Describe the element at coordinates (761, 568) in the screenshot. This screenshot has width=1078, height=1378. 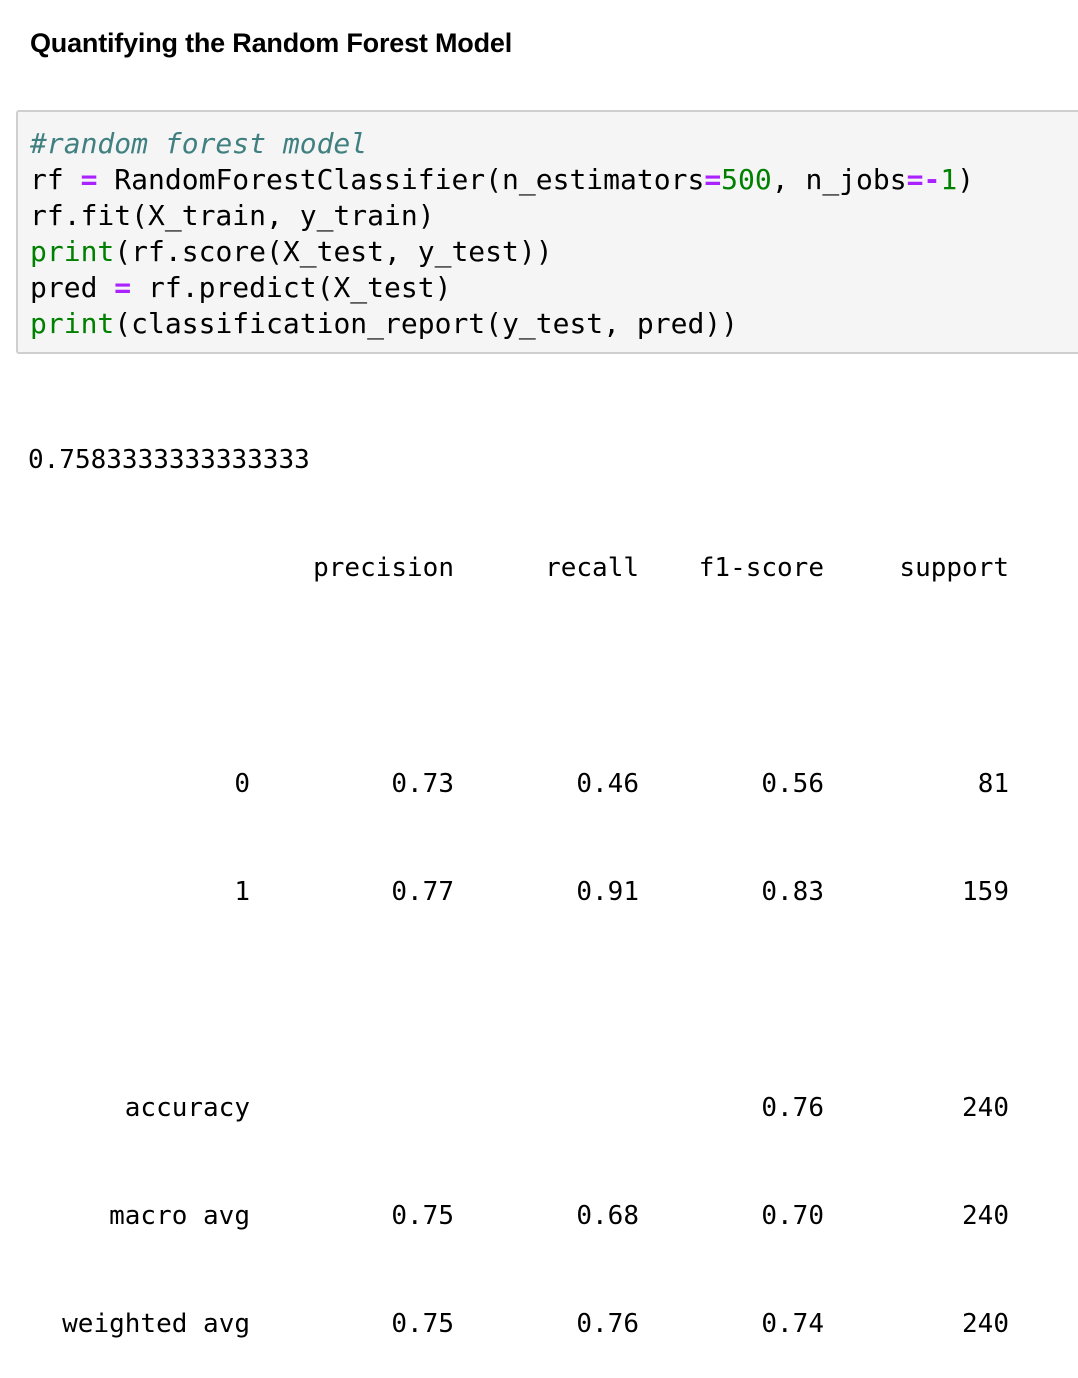
I see `report-header-cell: f1-score` at that location.